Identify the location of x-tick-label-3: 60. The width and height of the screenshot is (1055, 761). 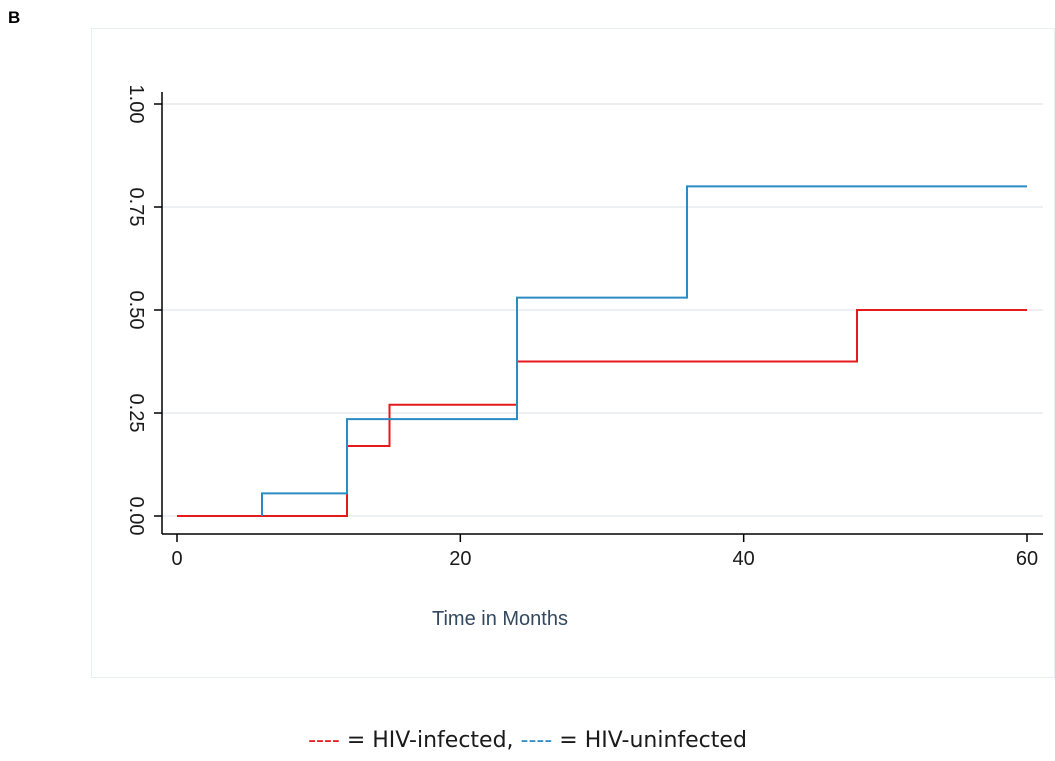
(1027, 559).